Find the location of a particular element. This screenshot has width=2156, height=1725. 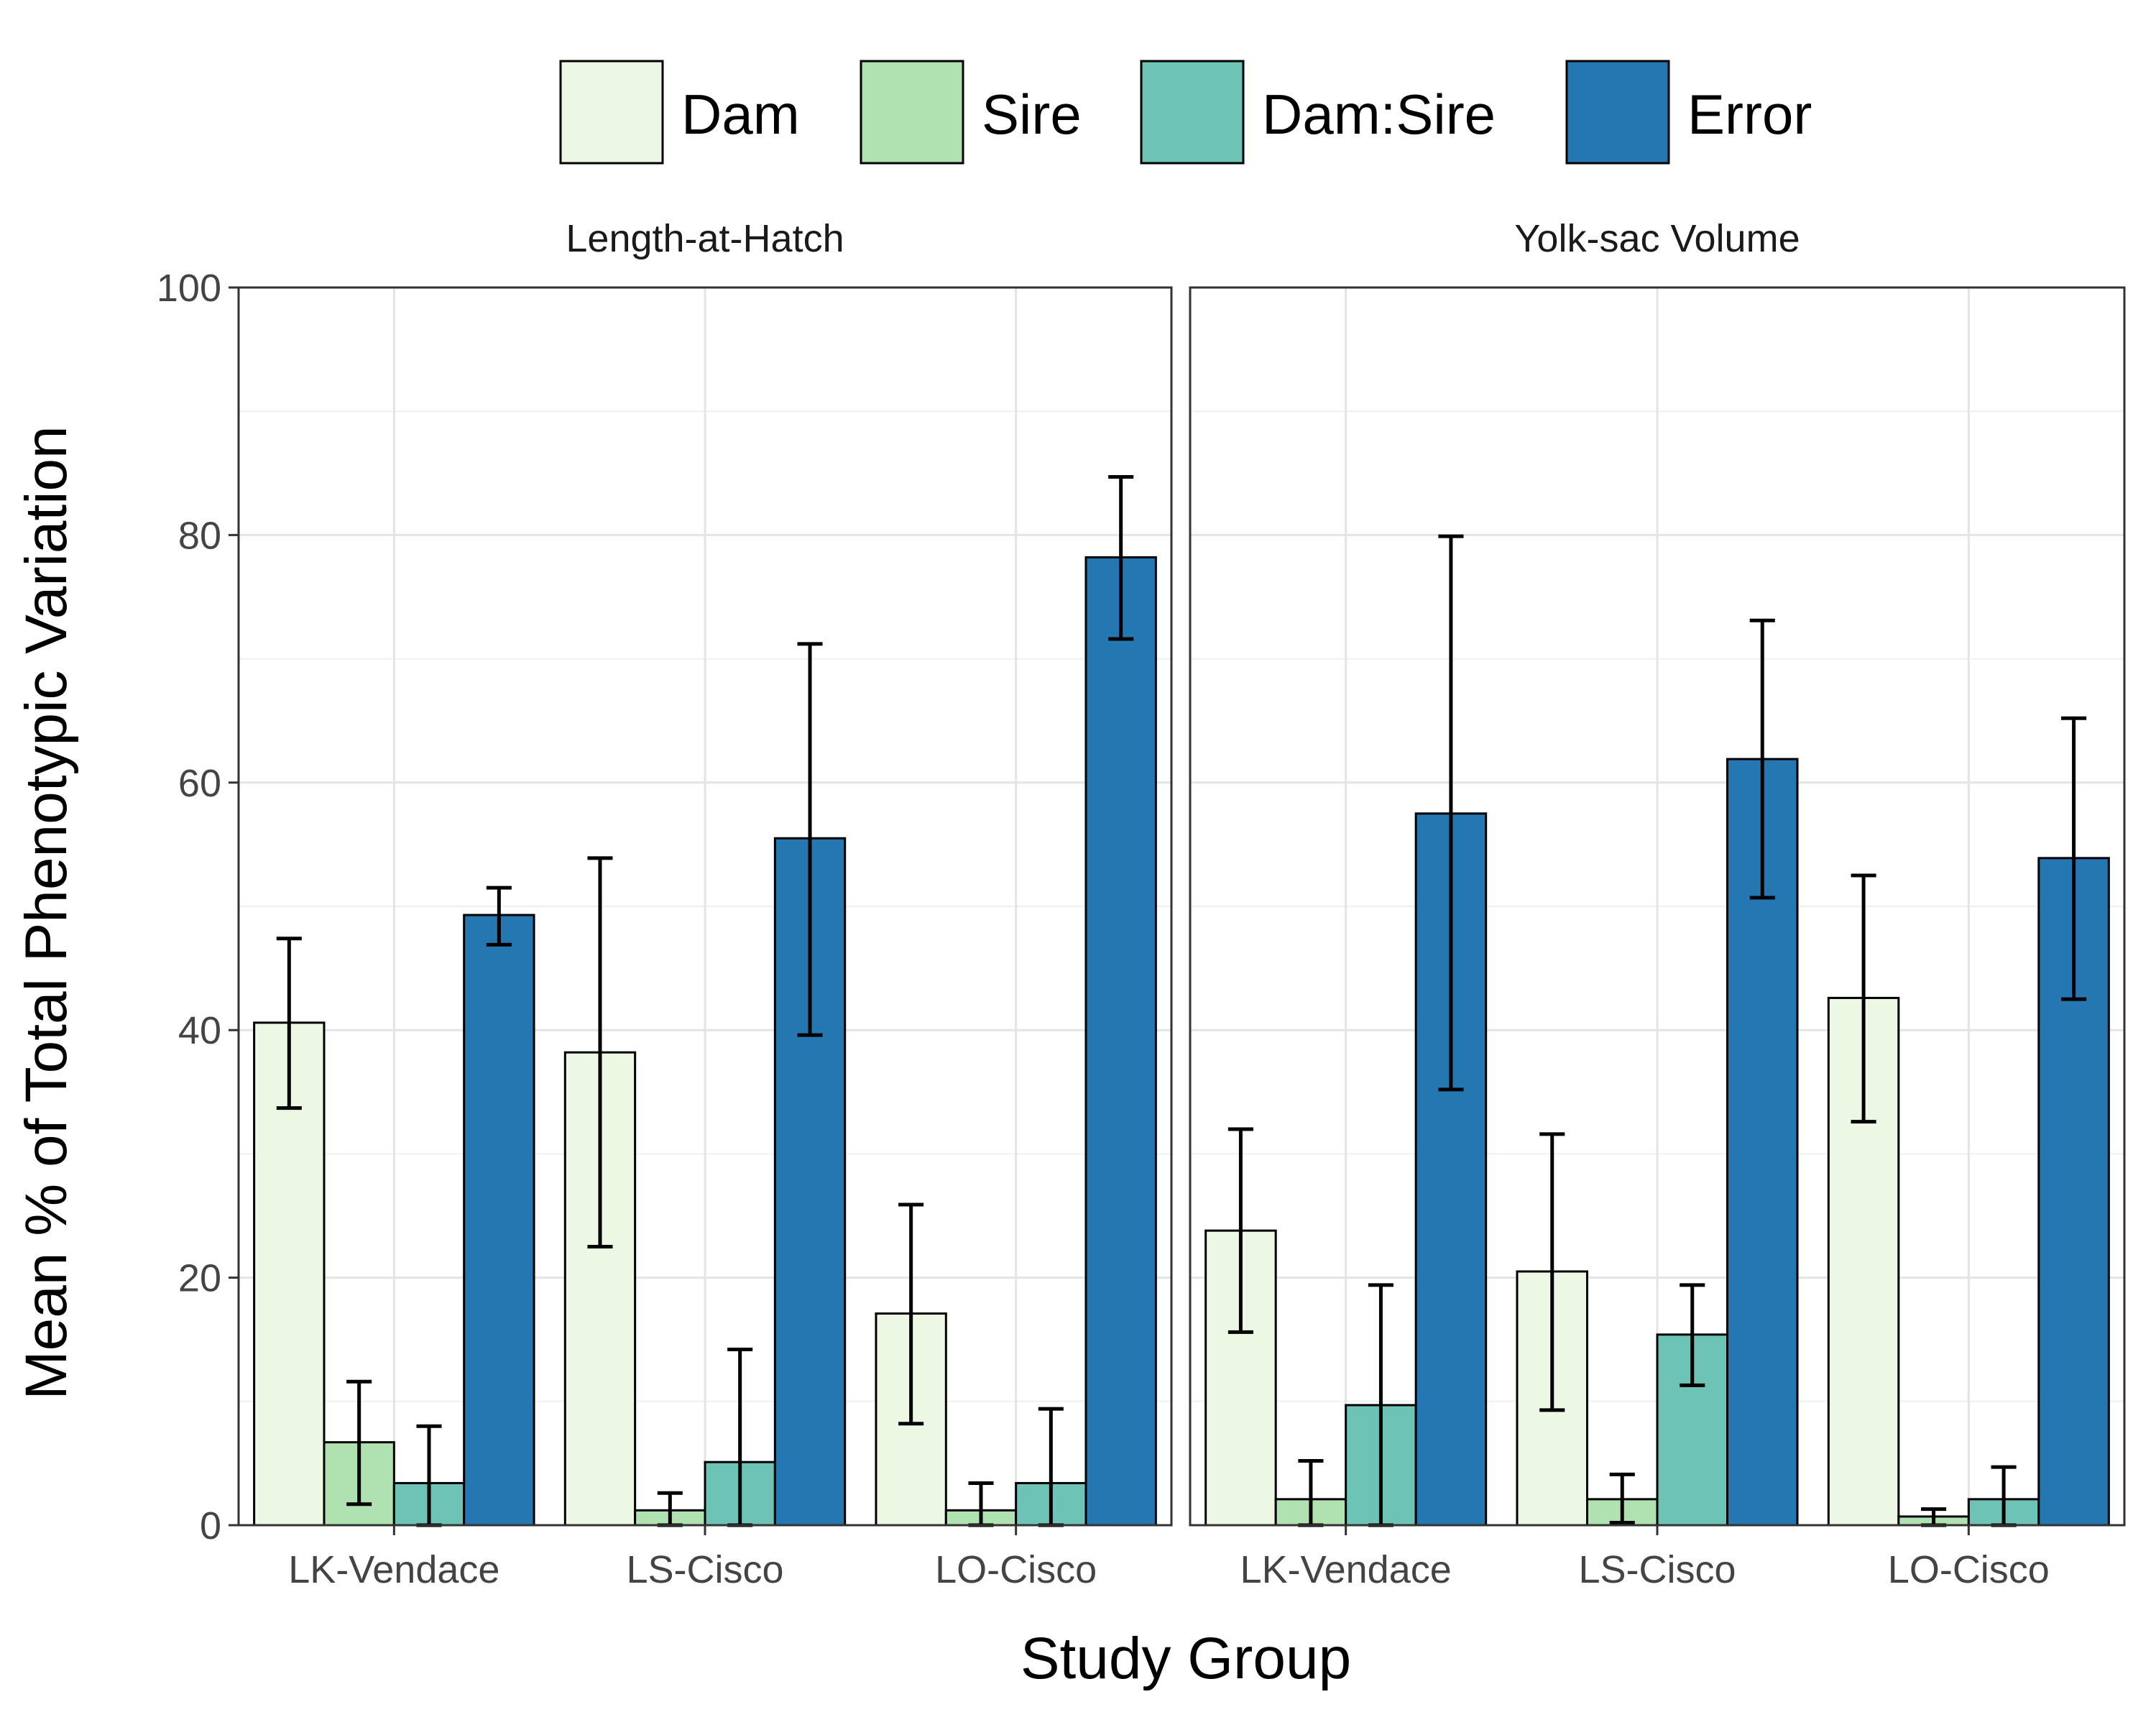

bar-length-at-hatch-lo-cisco-error is located at coordinates (1120, 1041).